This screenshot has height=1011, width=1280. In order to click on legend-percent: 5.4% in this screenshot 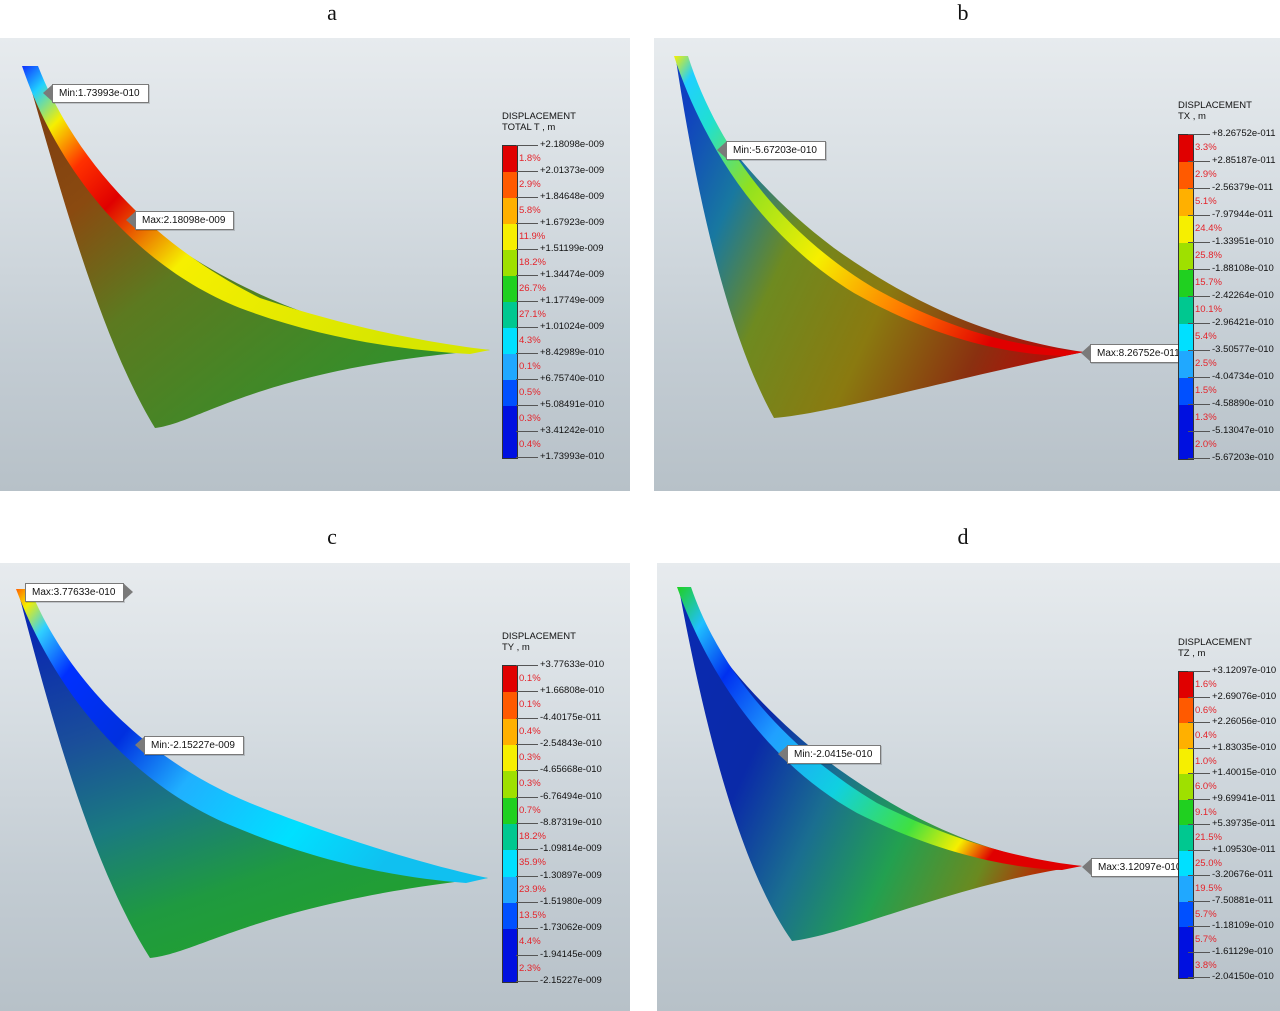, I will do `click(1206, 336)`.